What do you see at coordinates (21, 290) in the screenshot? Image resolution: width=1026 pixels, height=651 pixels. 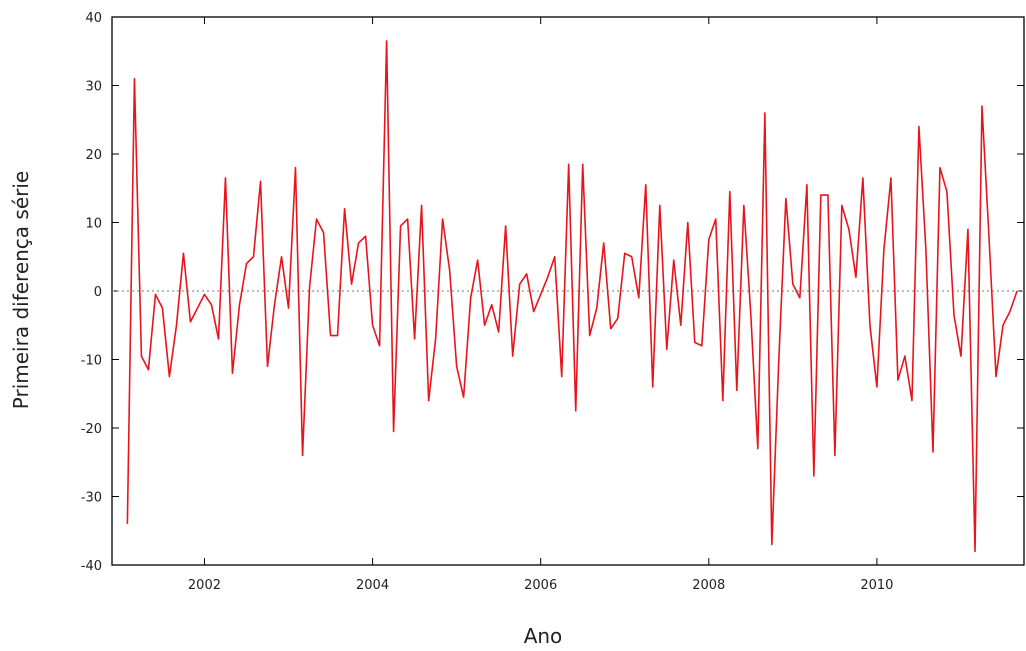 I see `y-axis-title: Primeira diferença série` at bounding box center [21, 290].